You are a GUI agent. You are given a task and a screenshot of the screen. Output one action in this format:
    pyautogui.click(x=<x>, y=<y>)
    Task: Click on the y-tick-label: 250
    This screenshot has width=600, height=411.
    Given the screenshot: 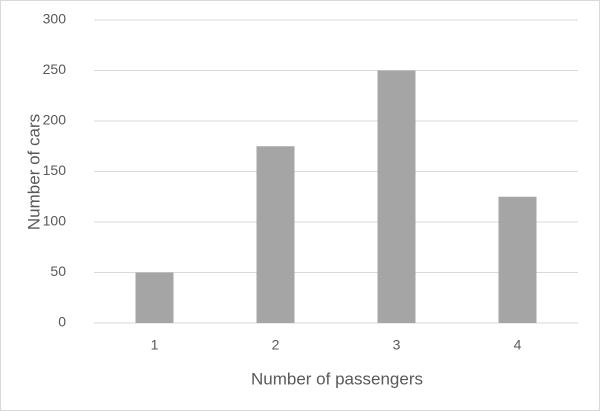 What is the action you would take?
    pyautogui.click(x=55, y=69)
    